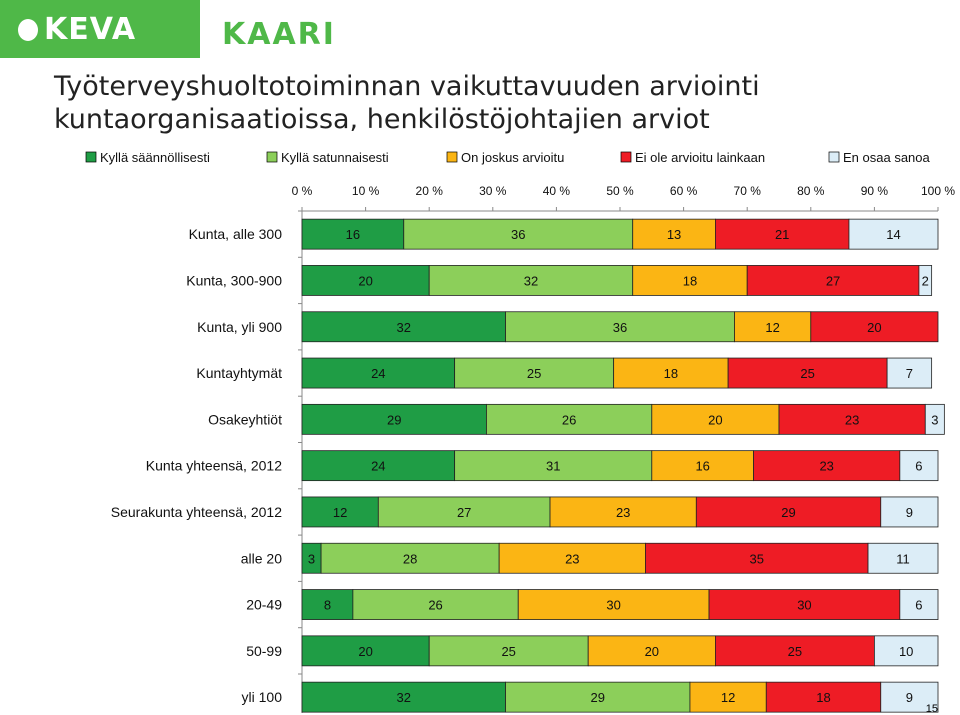 The height and width of the screenshot is (715, 960). I want to click on page-number: 15, so click(931, 709).